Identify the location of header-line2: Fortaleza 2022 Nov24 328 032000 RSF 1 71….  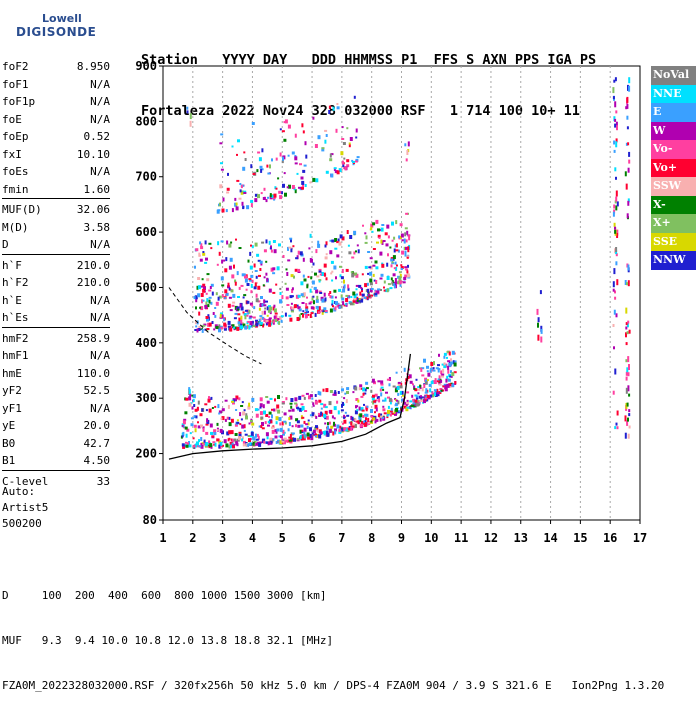
(360, 111).